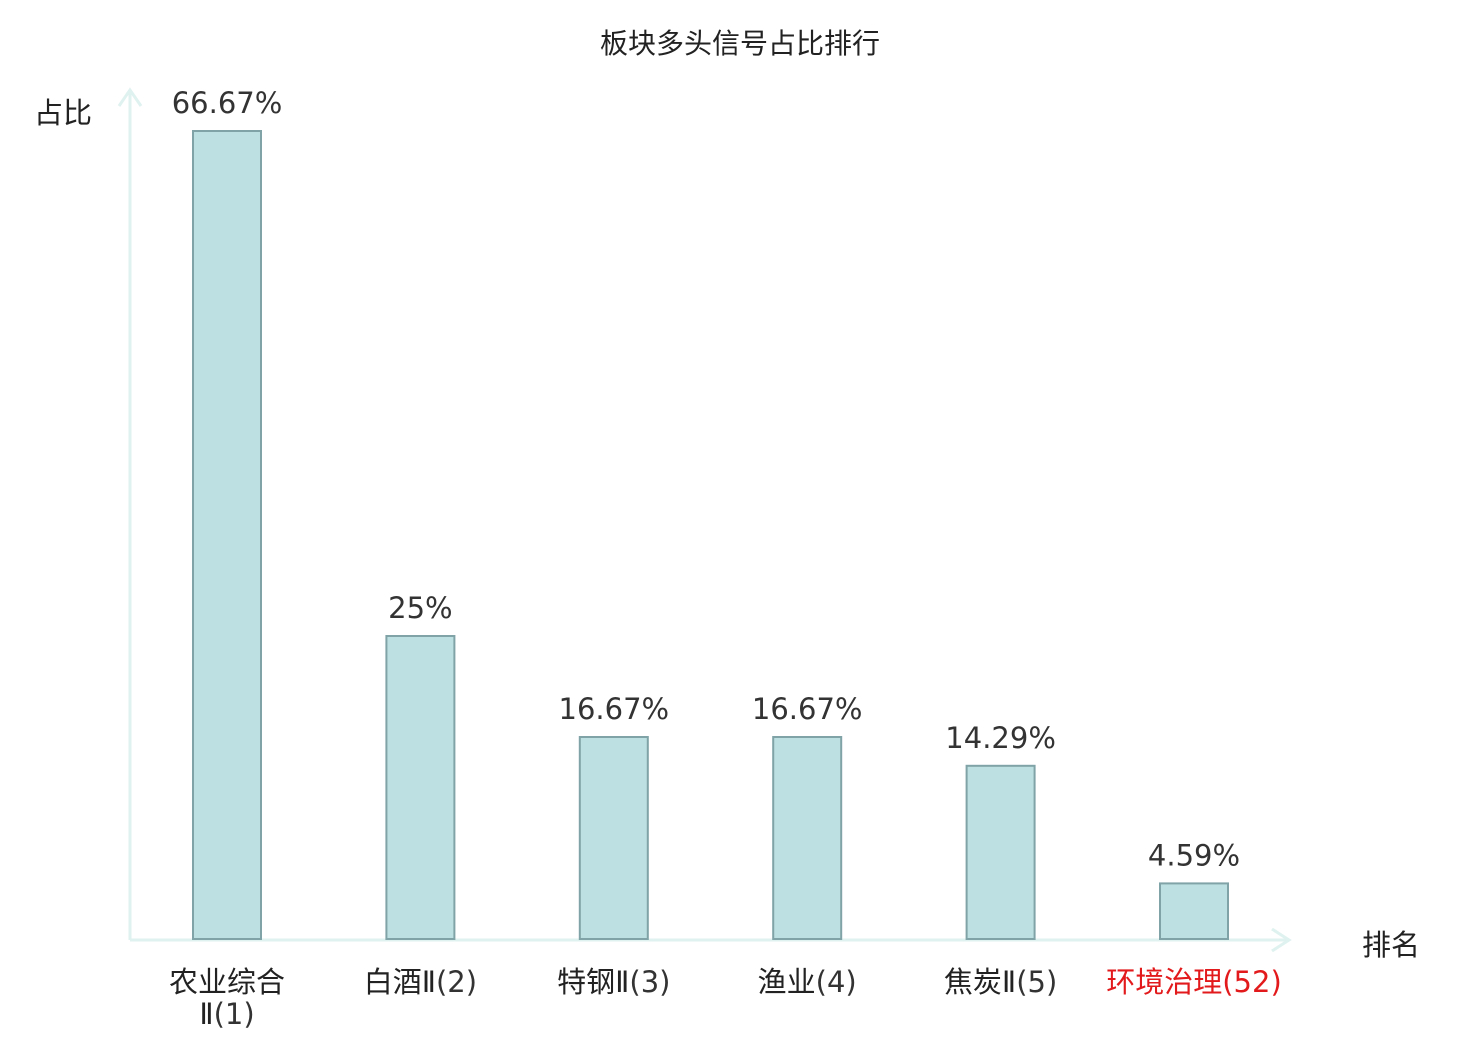 The image size is (1480, 1040). Describe the element at coordinates (130, 97) in the screenshot. I see `y-axis-arrow-icon` at that location.